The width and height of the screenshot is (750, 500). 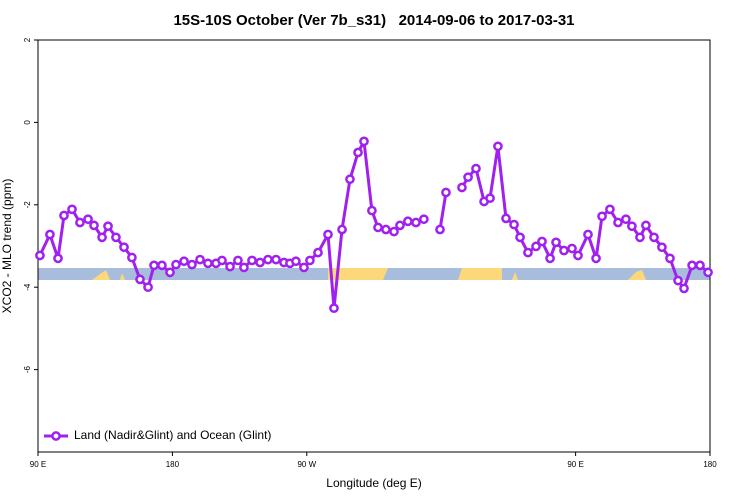 What do you see at coordinates (172, 435) in the screenshot?
I see `legend-label: Land (Nadir&Glint) and Ocean (Glint)` at bounding box center [172, 435].